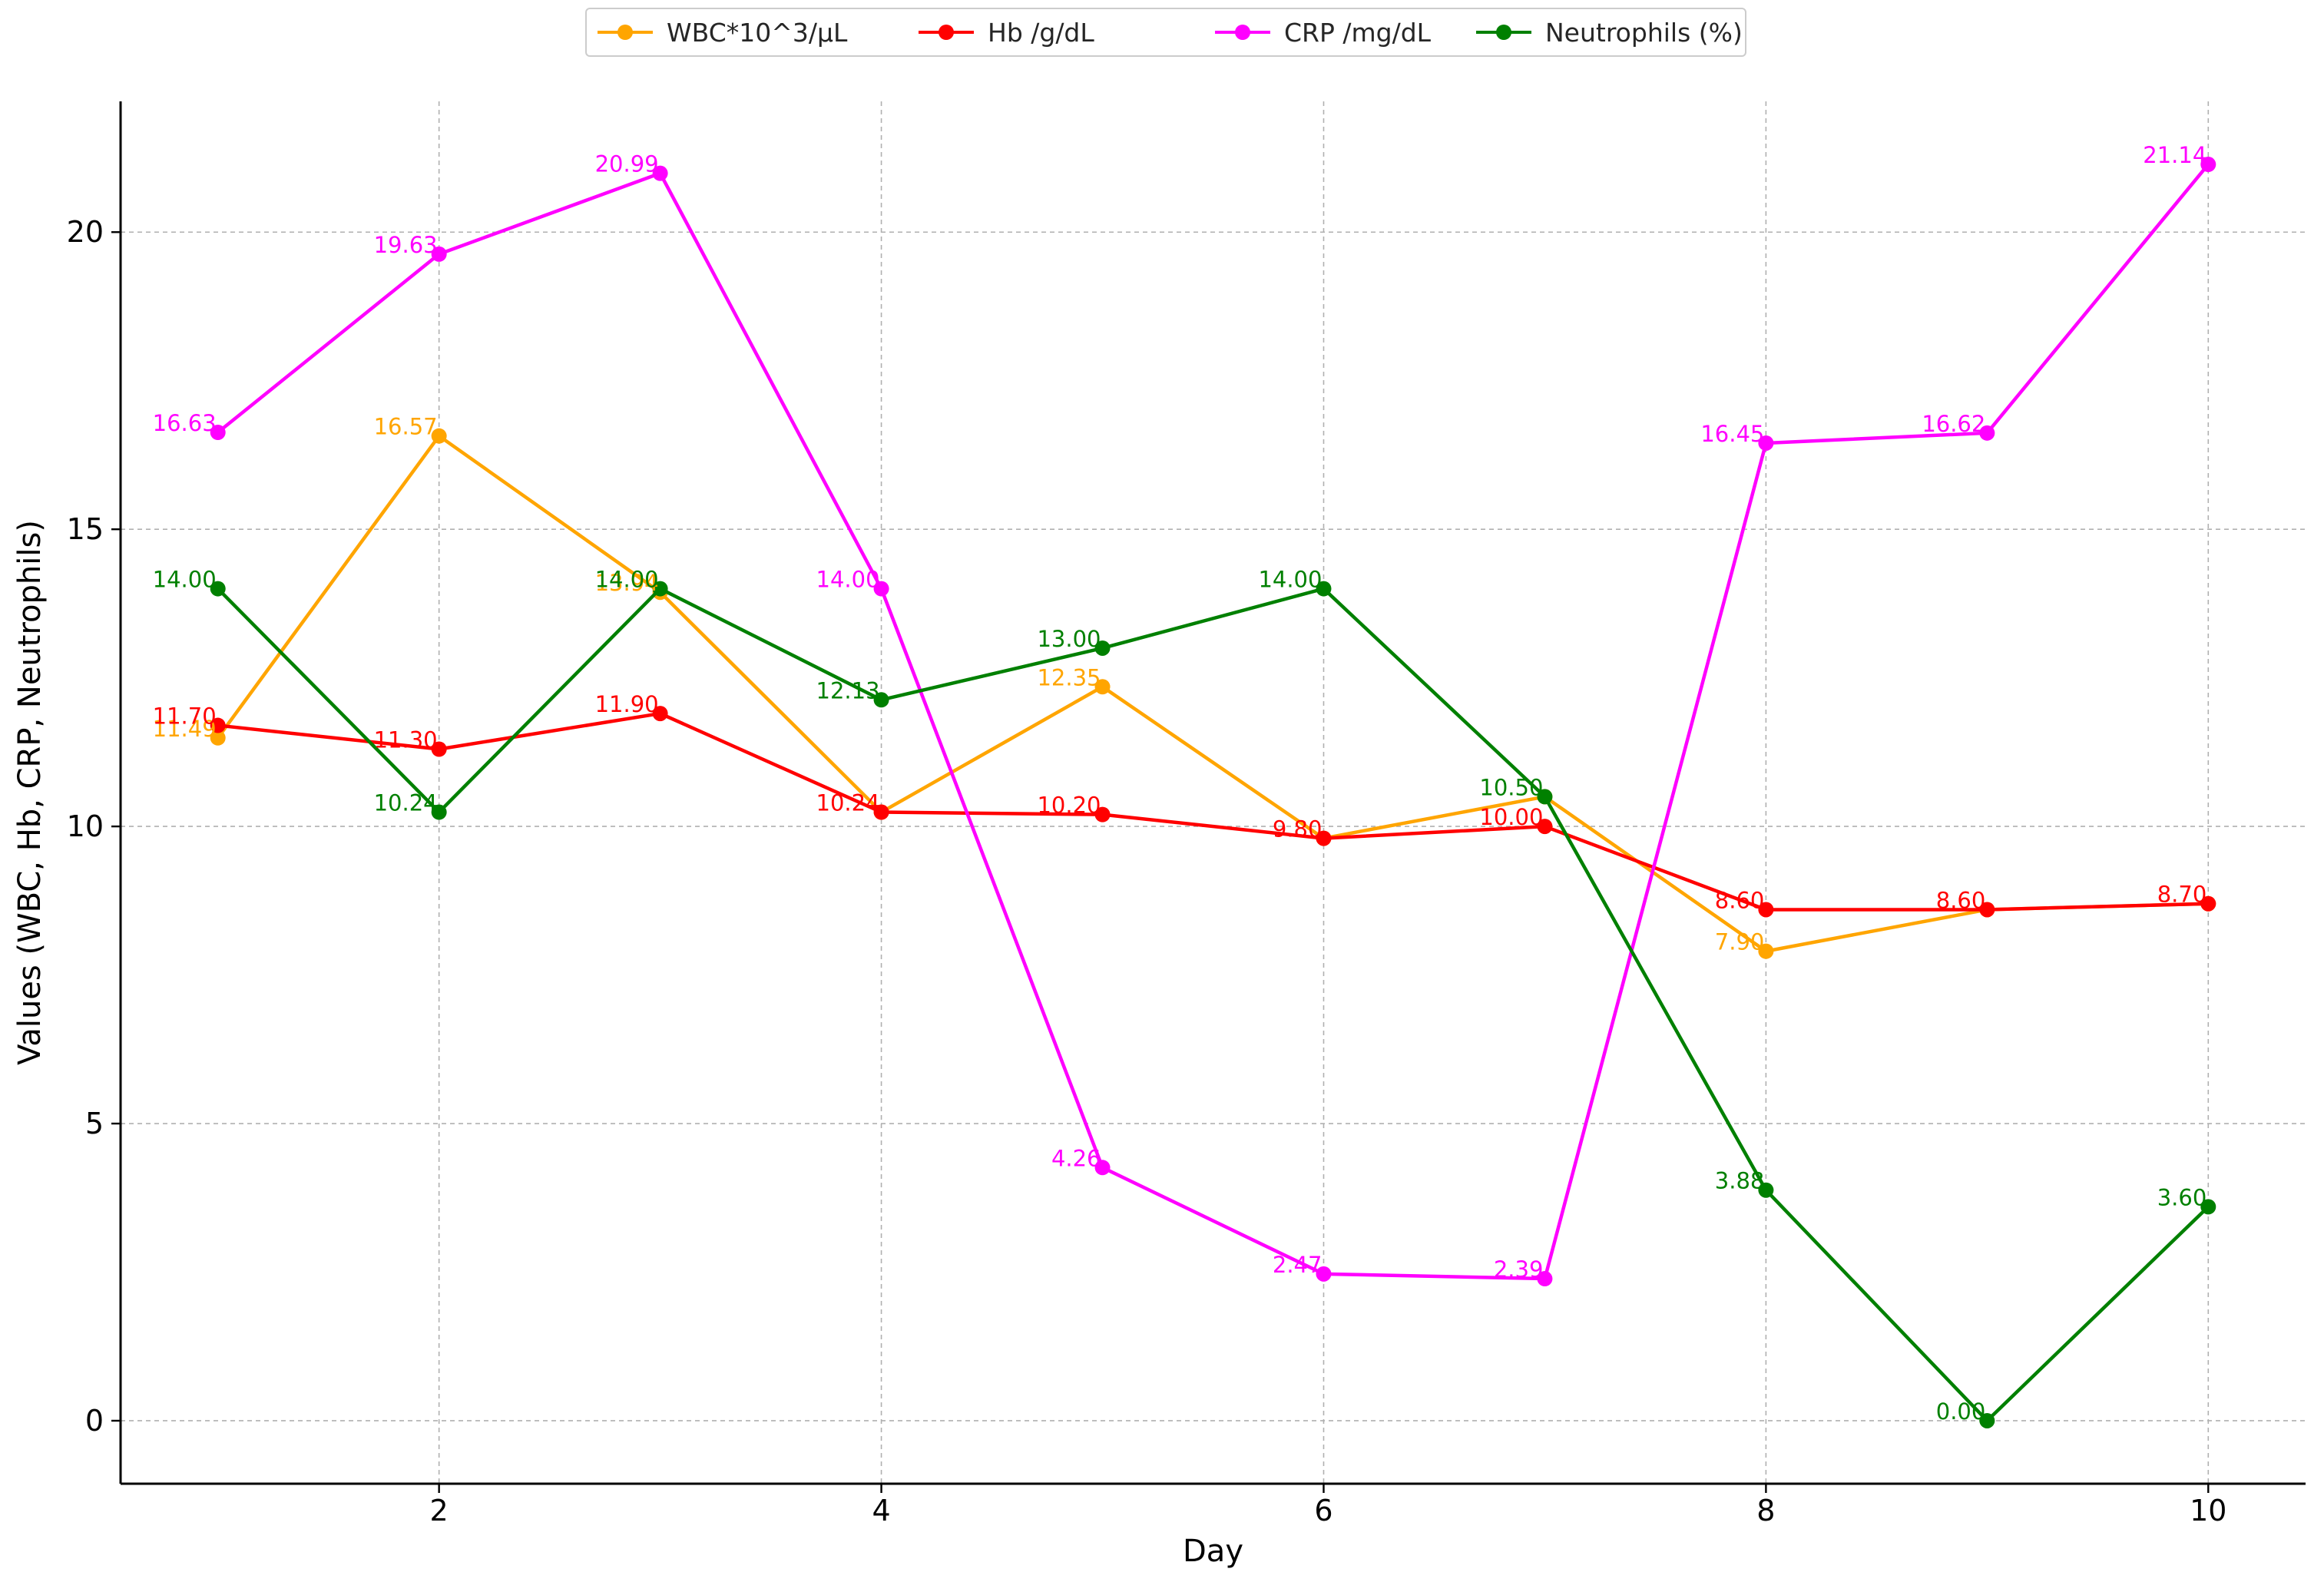  Describe the element at coordinates (1644, 32) in the screenshot. I see `legend-label-neutrophils: Neutrophils (%)` at that location.